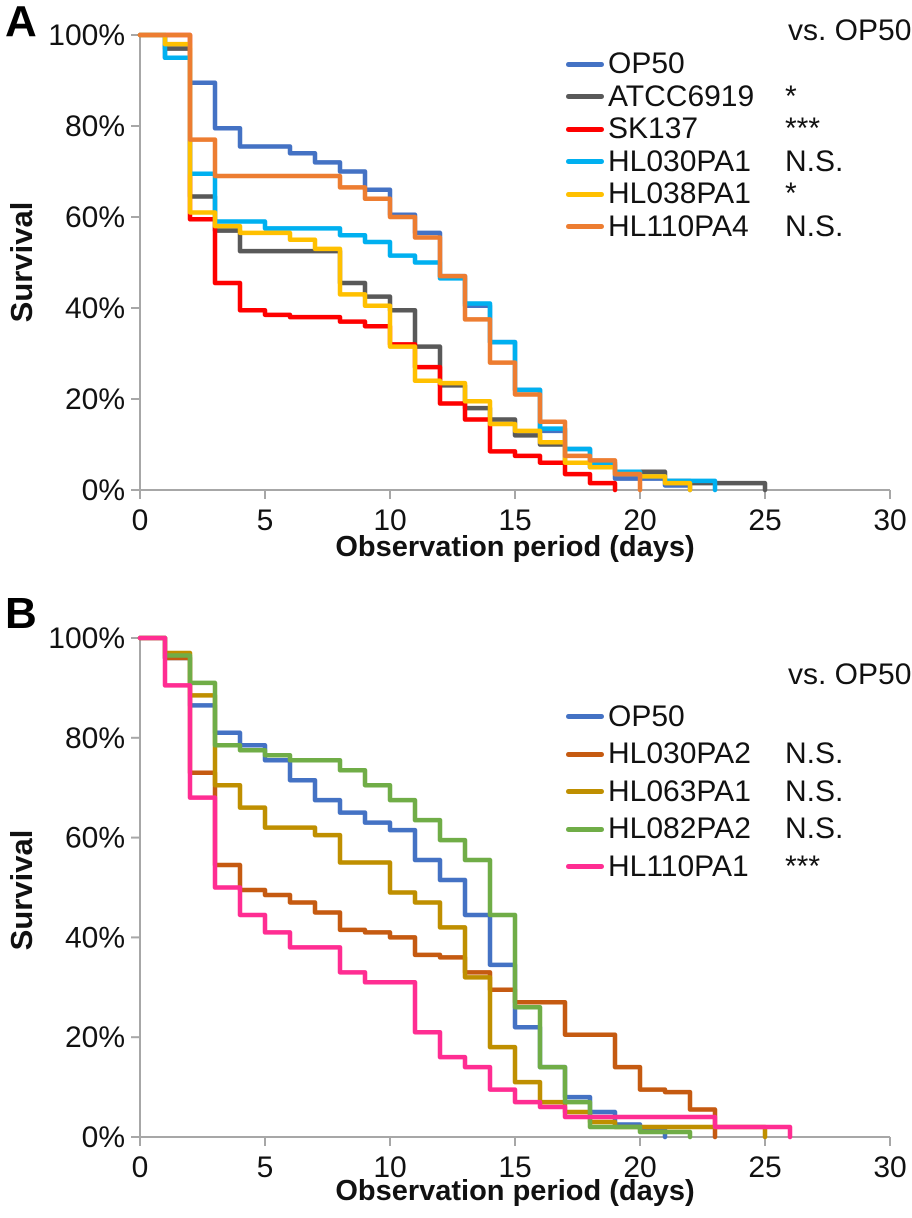 Image resolution: width=912 pixels, height=1218 pixels. I want to click on legend-row-ATCC6919: ATCC6919 *, so click(738, 96).